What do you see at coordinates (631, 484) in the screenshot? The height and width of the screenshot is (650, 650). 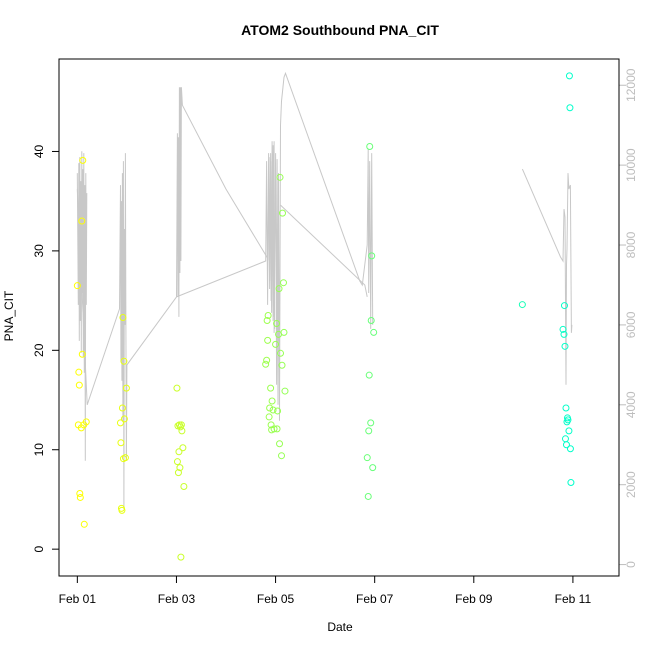 I see `right-y-tick-label: 2000` at bounding box center [631, 484].